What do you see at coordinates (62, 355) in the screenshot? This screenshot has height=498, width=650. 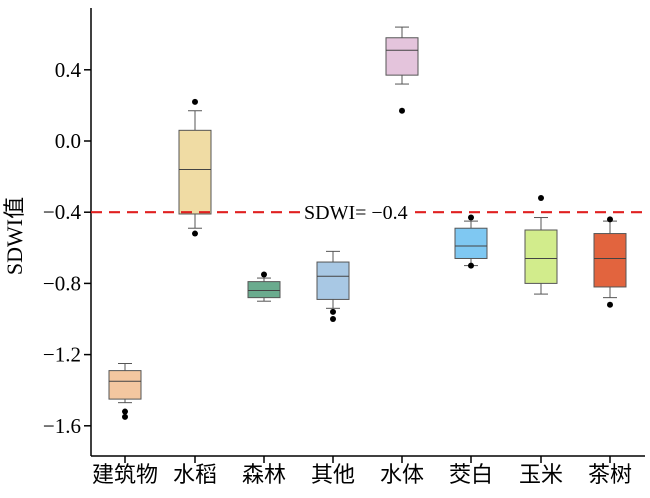 I see `y-tick-label: −1.2` at bounding box center [62, 355].